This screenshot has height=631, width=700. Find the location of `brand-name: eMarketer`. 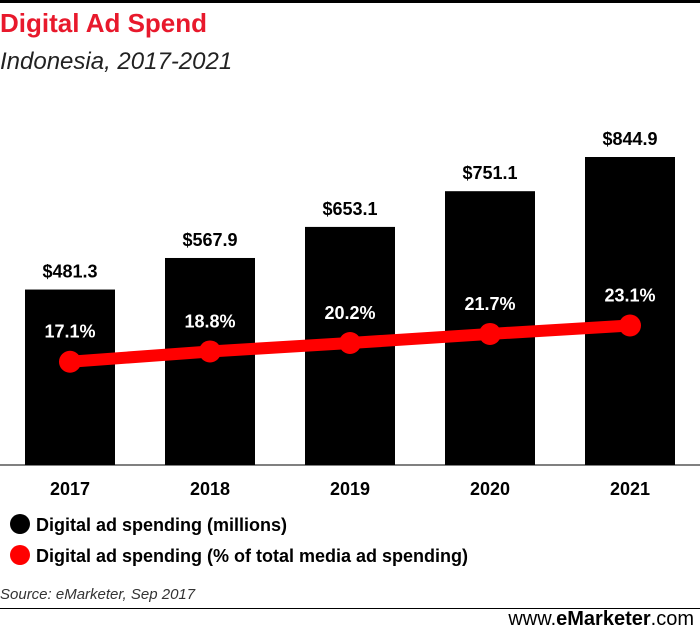

brand-name: eMarketer is located at coordinates (603, 619).